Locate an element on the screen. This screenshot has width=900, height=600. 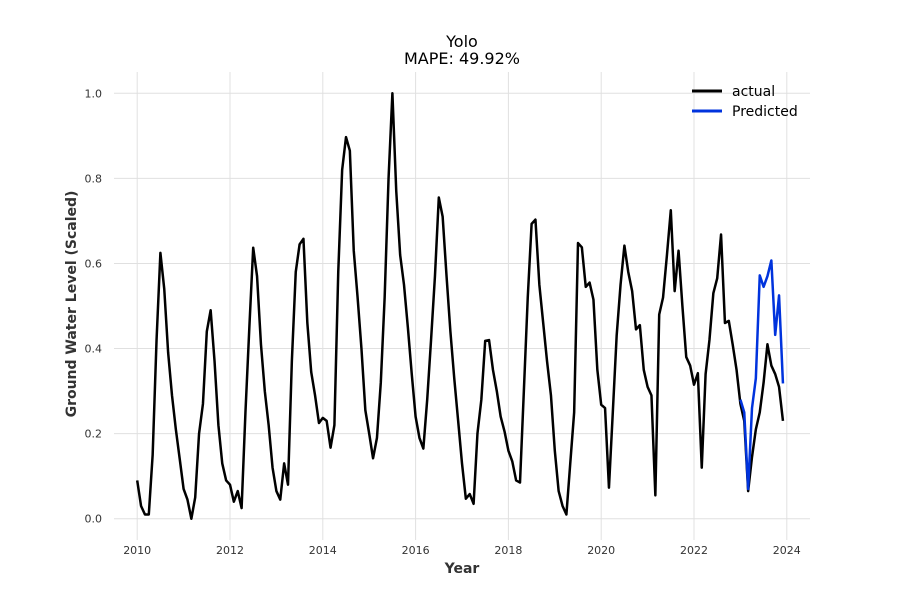
y-tick-label: 1.0 is located at coordinates (94, 93).